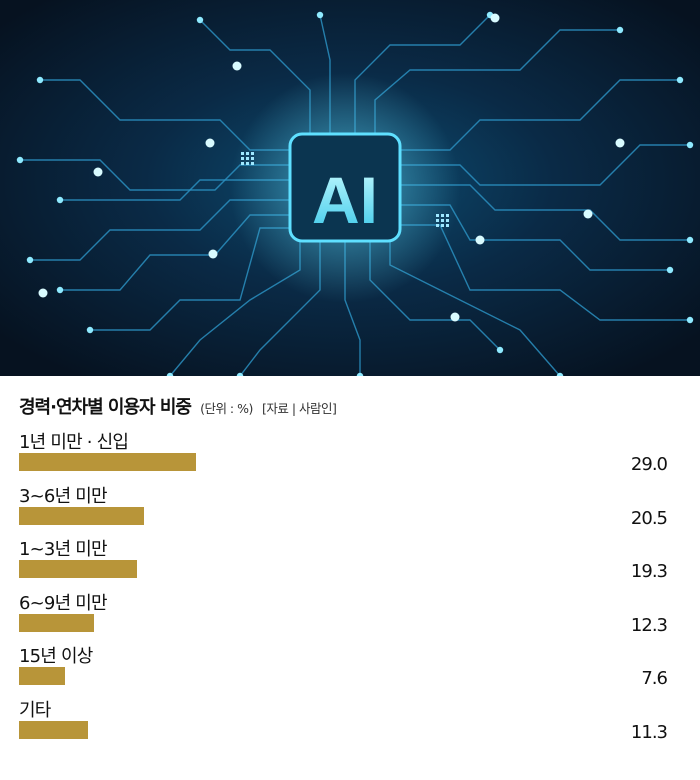 The width and height of the screenshot is (700, 780). Describe the element at coordinates (649, 571) in the screenshot. I see `value-label: 19.3` at that location.